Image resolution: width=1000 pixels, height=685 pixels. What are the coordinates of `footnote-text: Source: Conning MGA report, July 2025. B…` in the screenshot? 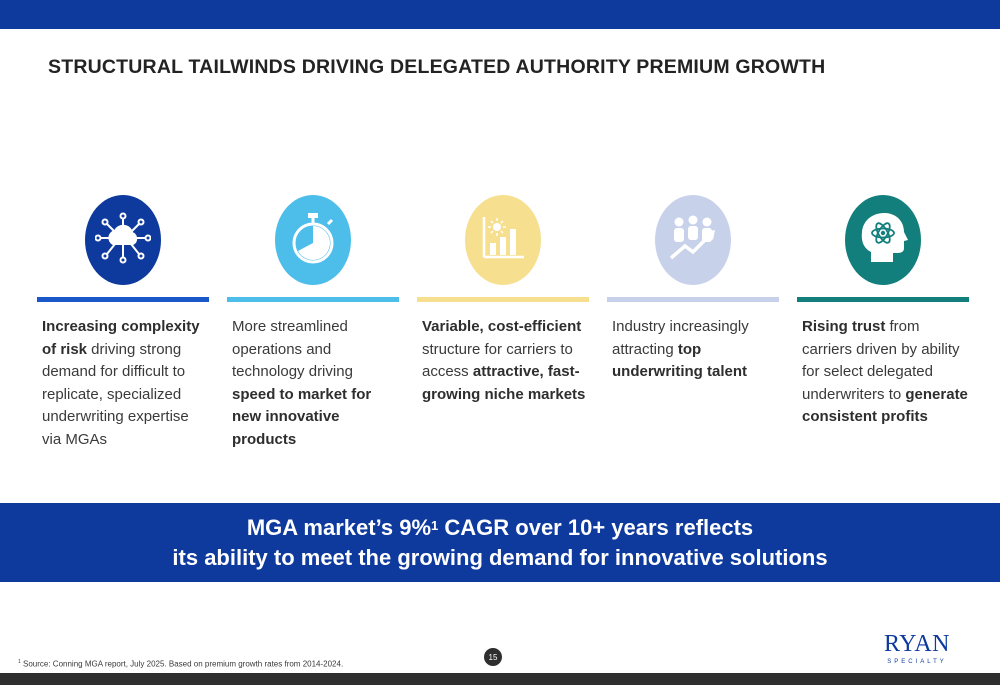 It's located at (182, 664).